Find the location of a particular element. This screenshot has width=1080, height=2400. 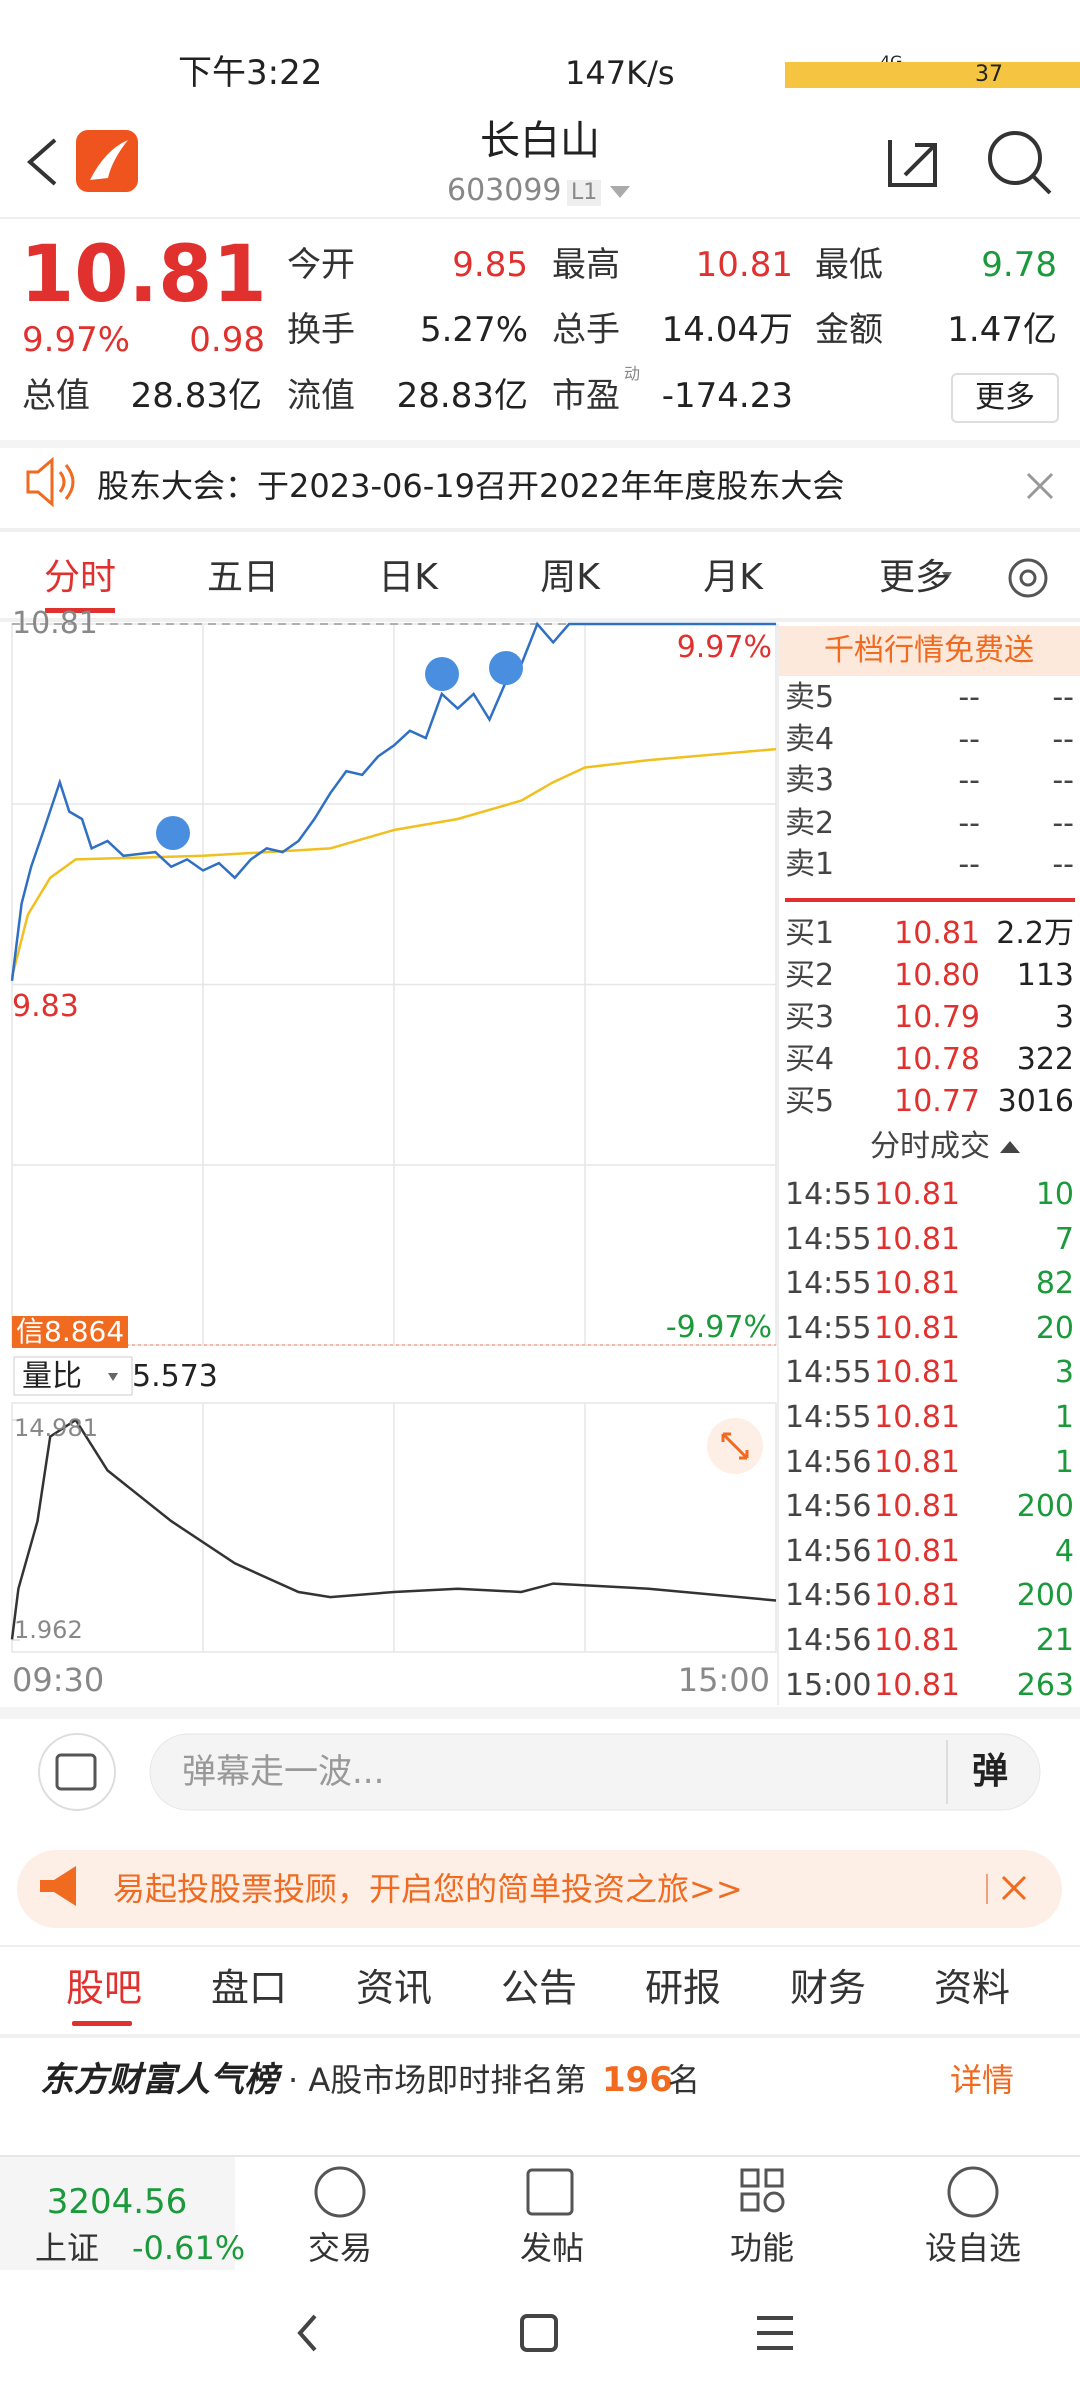

content-tab: 盘口 is located at coordinates (248, 1988).